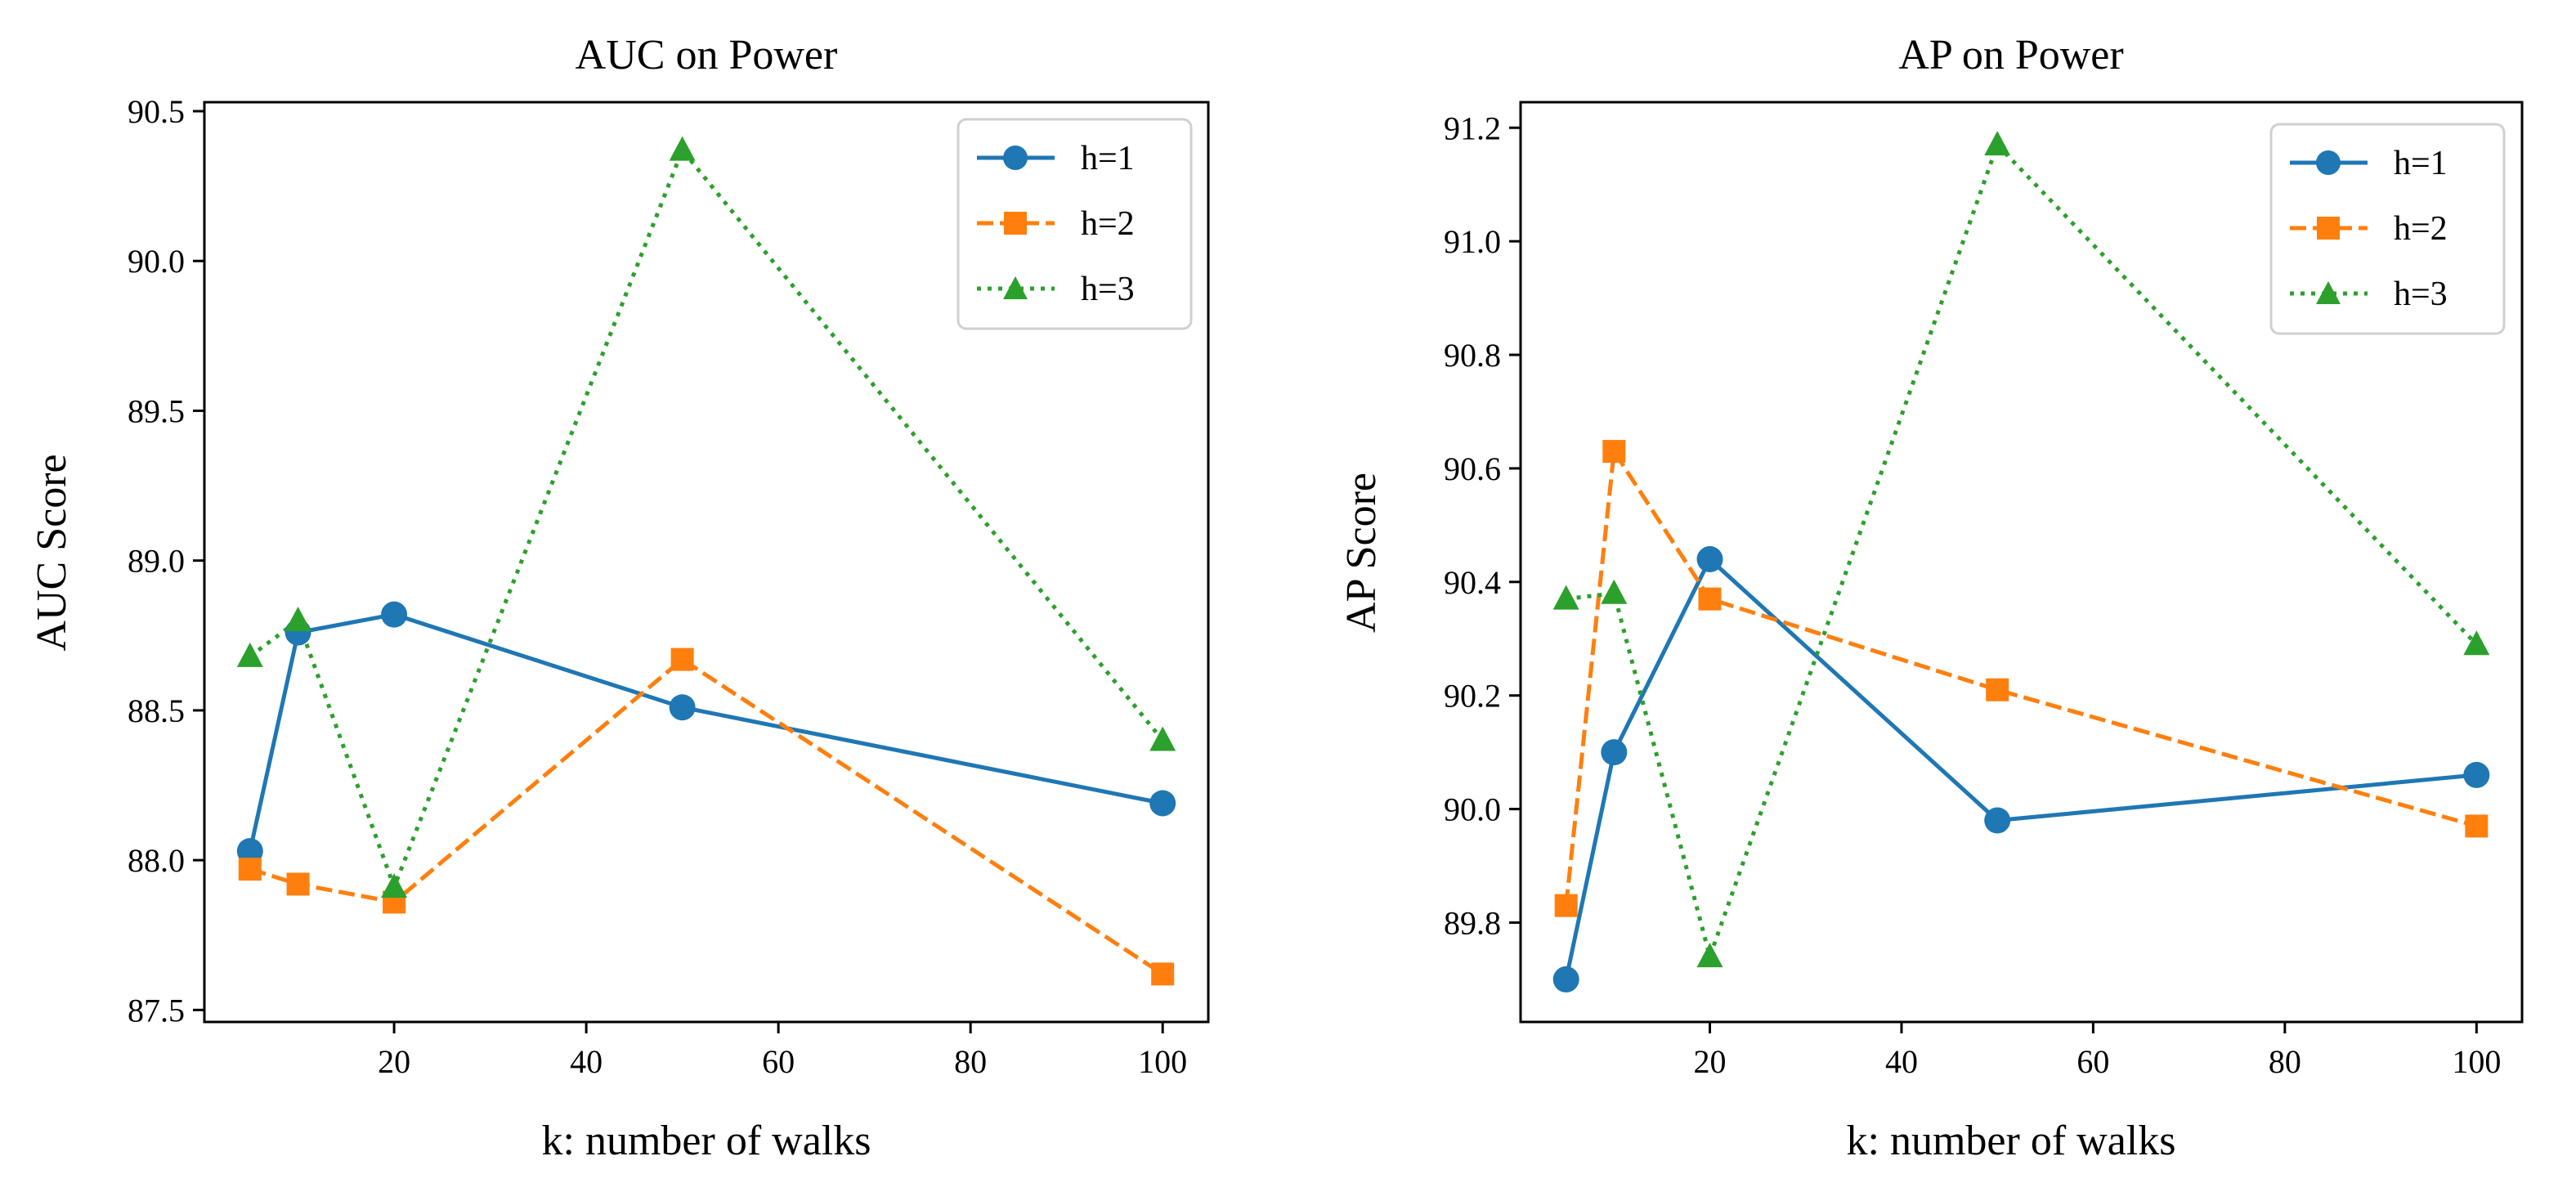 The width and height of the screenshot is (2576, 1192). What do you see at coordinates (52, 552) in the screenshot?
I see `chart-auc-ylabel: AUC Score` at bounding box center [52, 552].